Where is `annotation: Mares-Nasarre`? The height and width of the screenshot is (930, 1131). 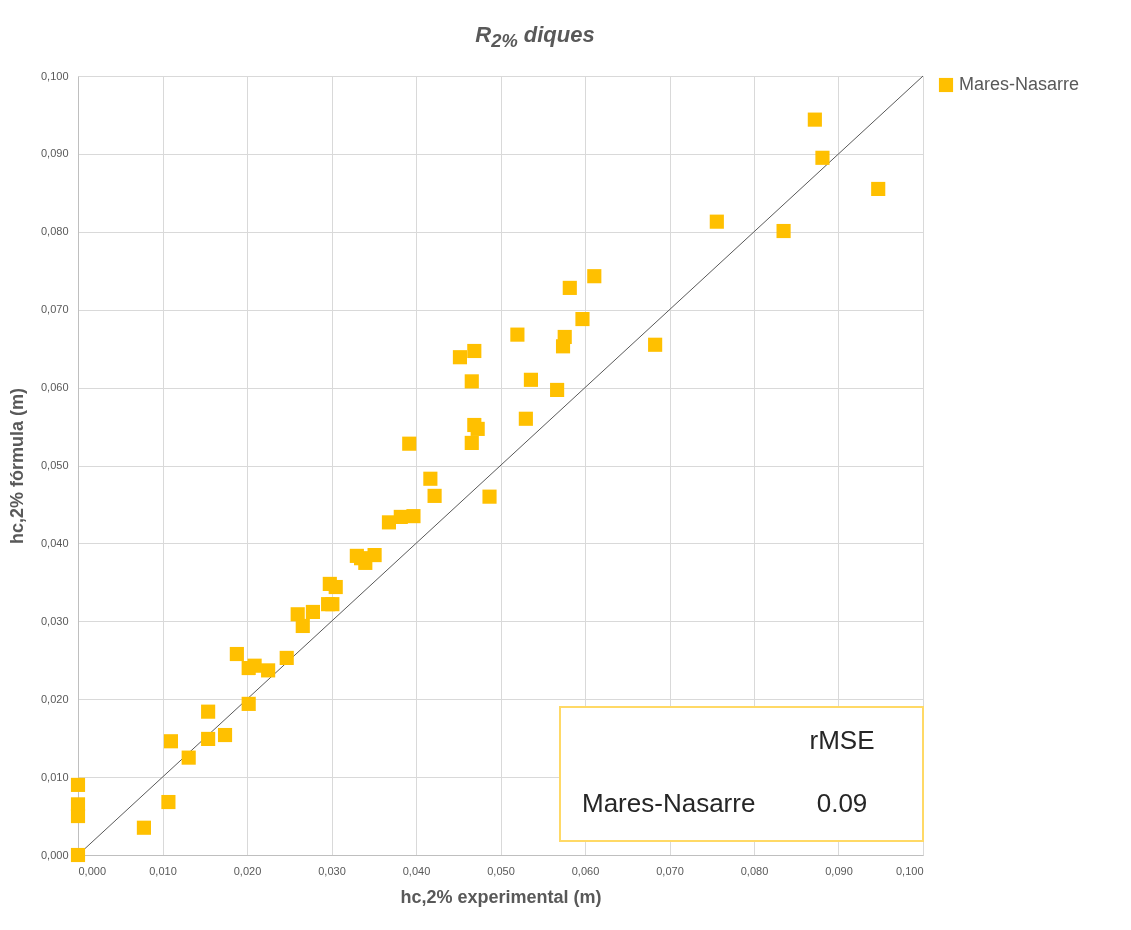 annotation: Mares-Nasarre is located at coordinates (669, 803).